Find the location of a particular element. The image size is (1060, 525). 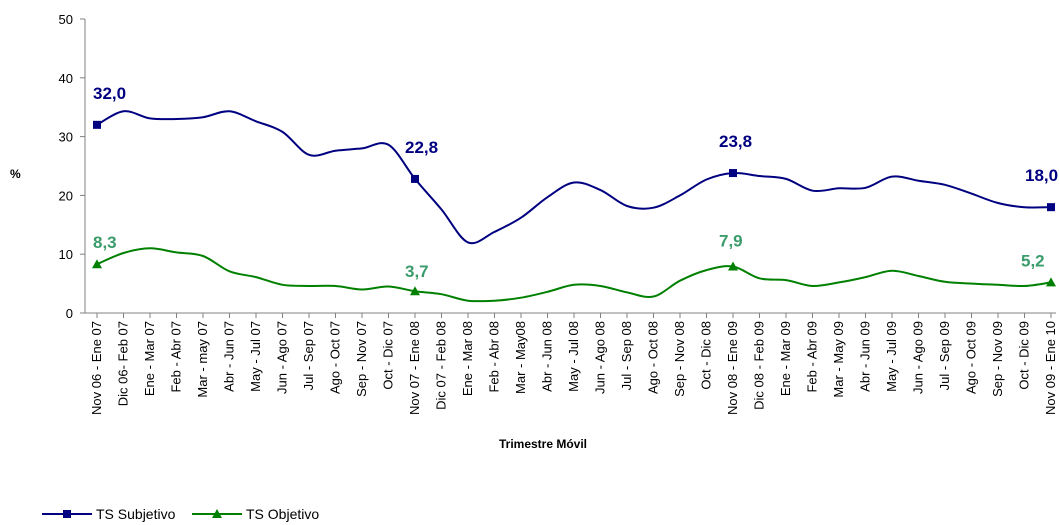

x-tick-label: Sep - Nov 08 is located at coordinates (679, 359).